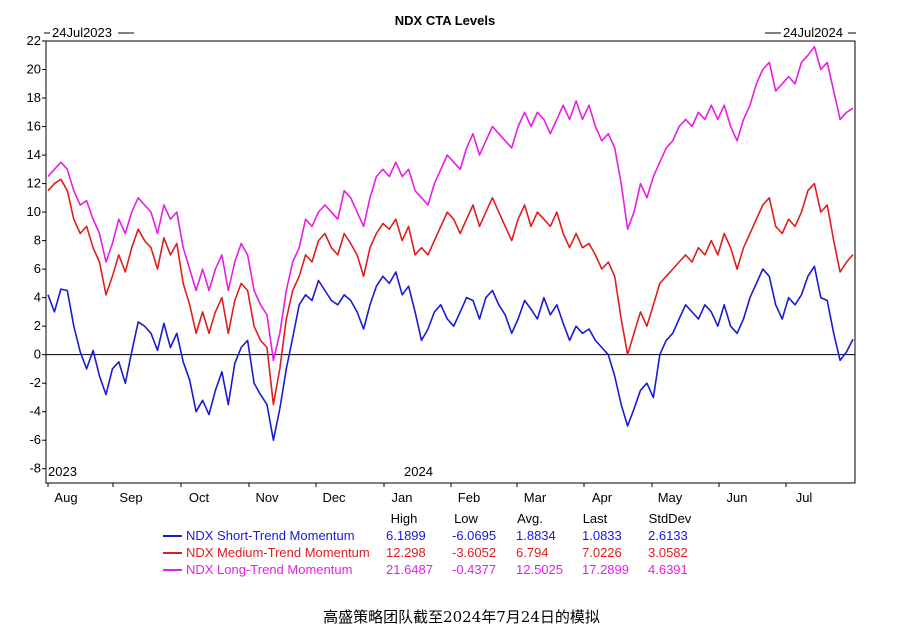 The height and width of the screenshot is (636, 923). What do you see at coordinates (668, 552) in the screenshot?
I see `legend-stat-value: 3.0582` at bounding box center [668, 552].